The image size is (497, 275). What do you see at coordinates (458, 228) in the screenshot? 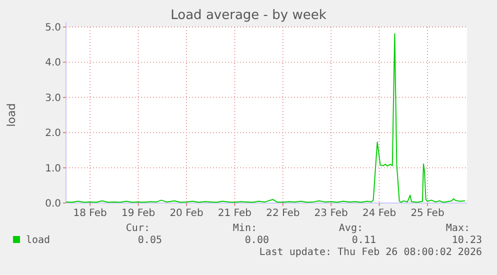
I see `text: Max:` at bounding box center [458, 228].